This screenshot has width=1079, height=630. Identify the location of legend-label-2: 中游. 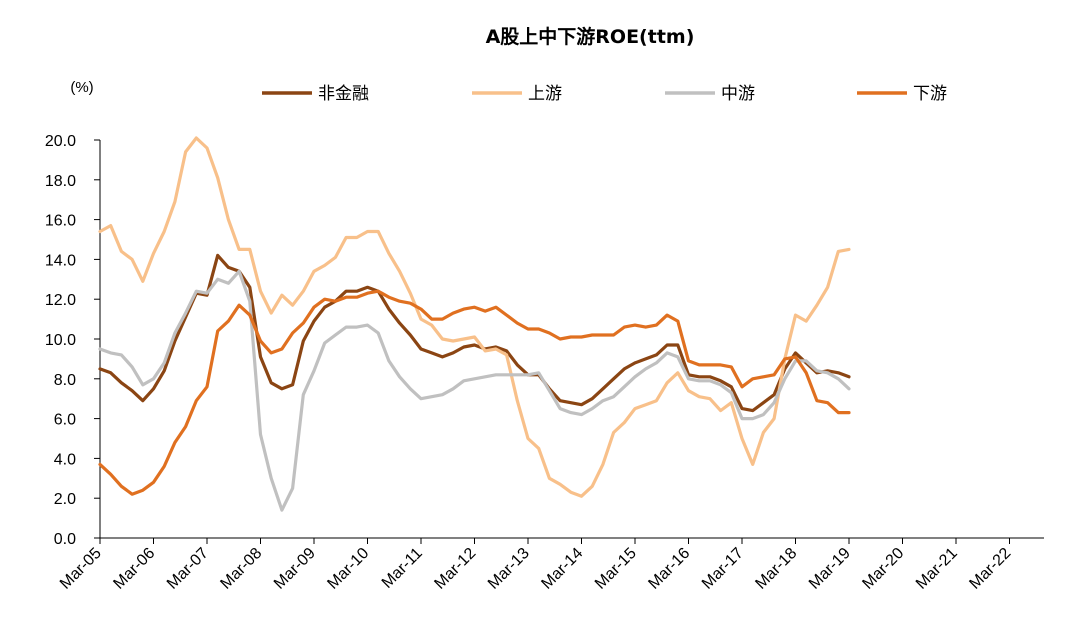
(738, 94).